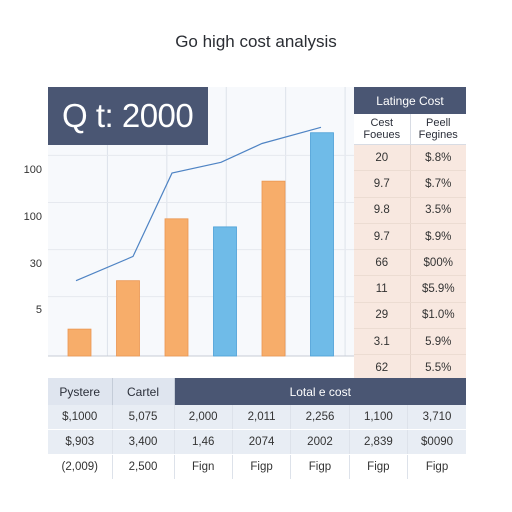  Describe the element at coordinates (438, 157) in the screenshot. I see `side-cell: $.8%` at that location.